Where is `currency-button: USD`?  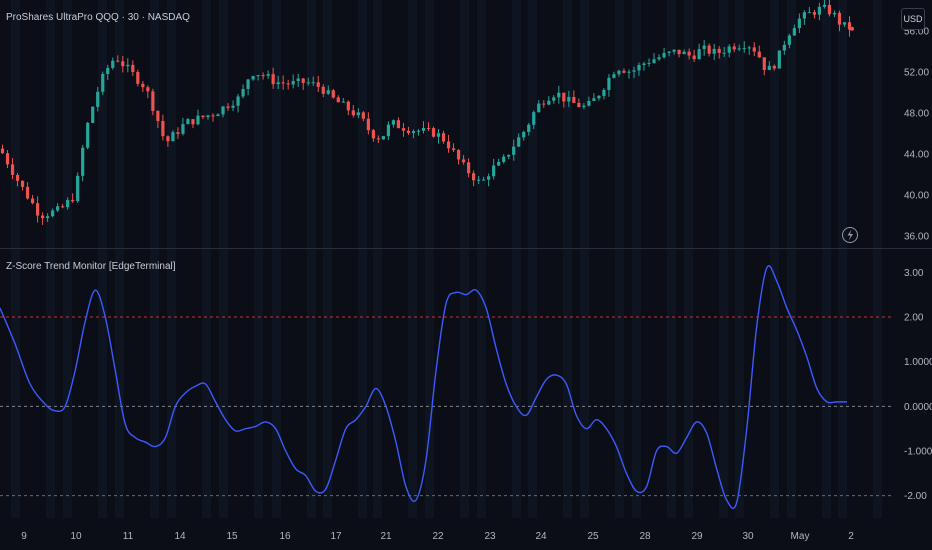
currency-button: USD is located at coordinates (913, 19).